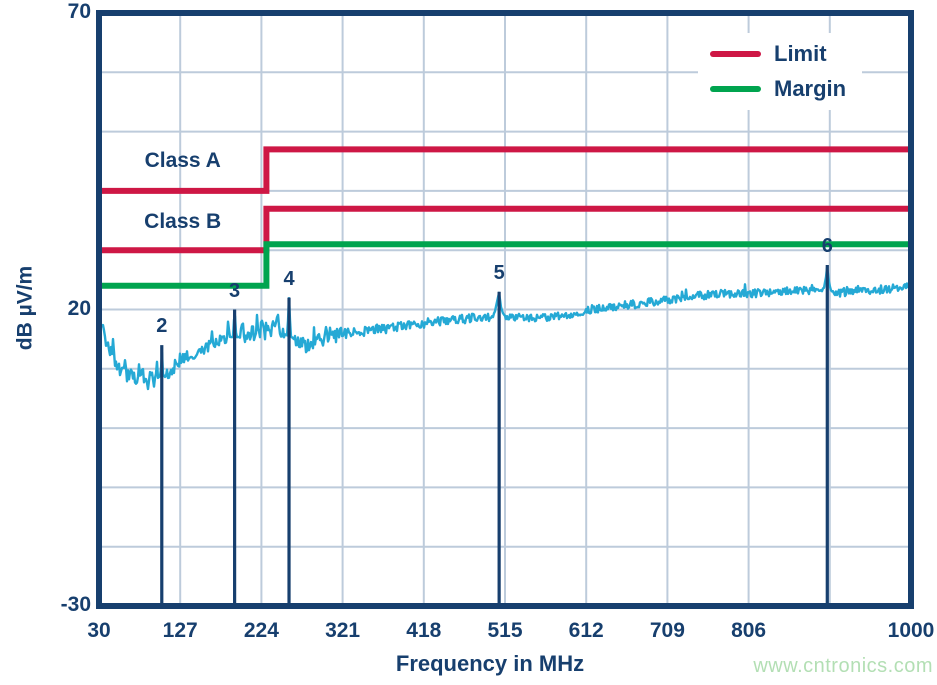 Image resolution: width=937 pixels, height=685 pixels. What do you see at coordinates (424, 630) in the screenshot?
I see `x-tick-label-418: 418` at bounding box center [424, 630].